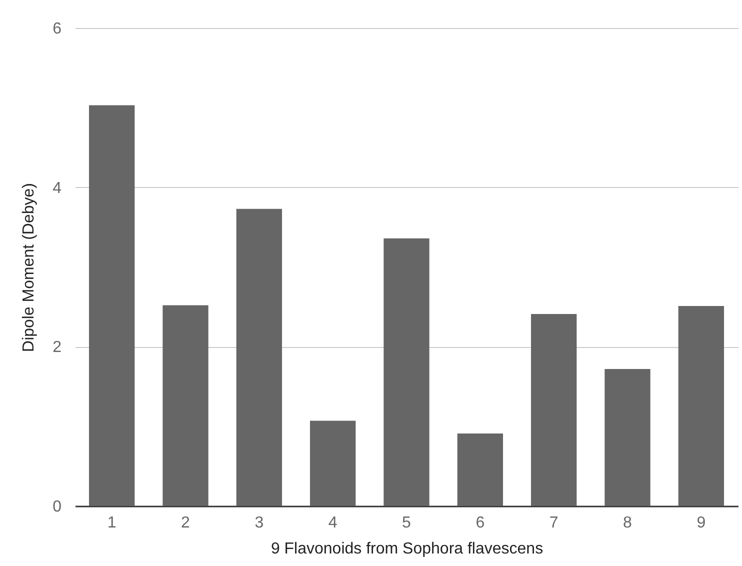 This screenshot has width=742, height=566. What do you see at coordinates (29, 267) in the screenshot?
I see `y-axis-title: Dipole Moment (Debye)` at bounding box center [29, 267].